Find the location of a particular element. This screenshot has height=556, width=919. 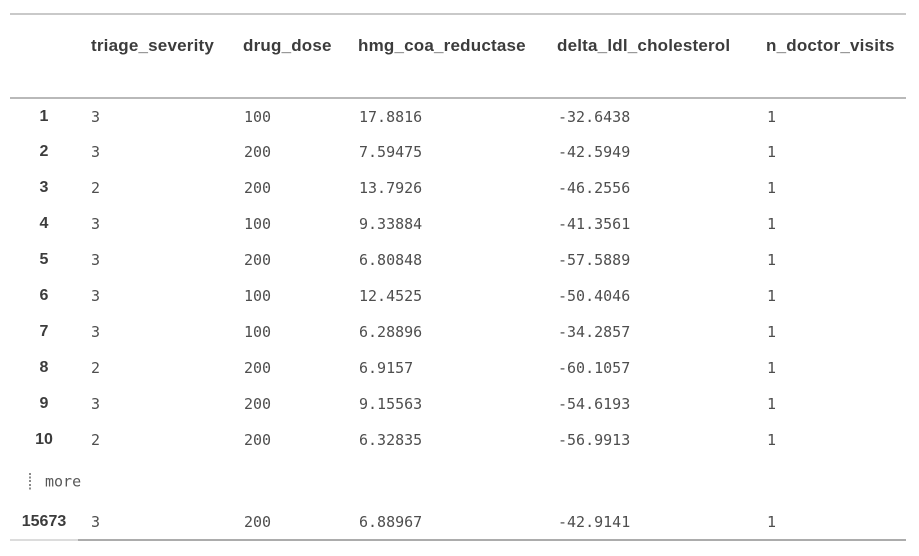

row-index: 3 is located at coordinates (44, 187).